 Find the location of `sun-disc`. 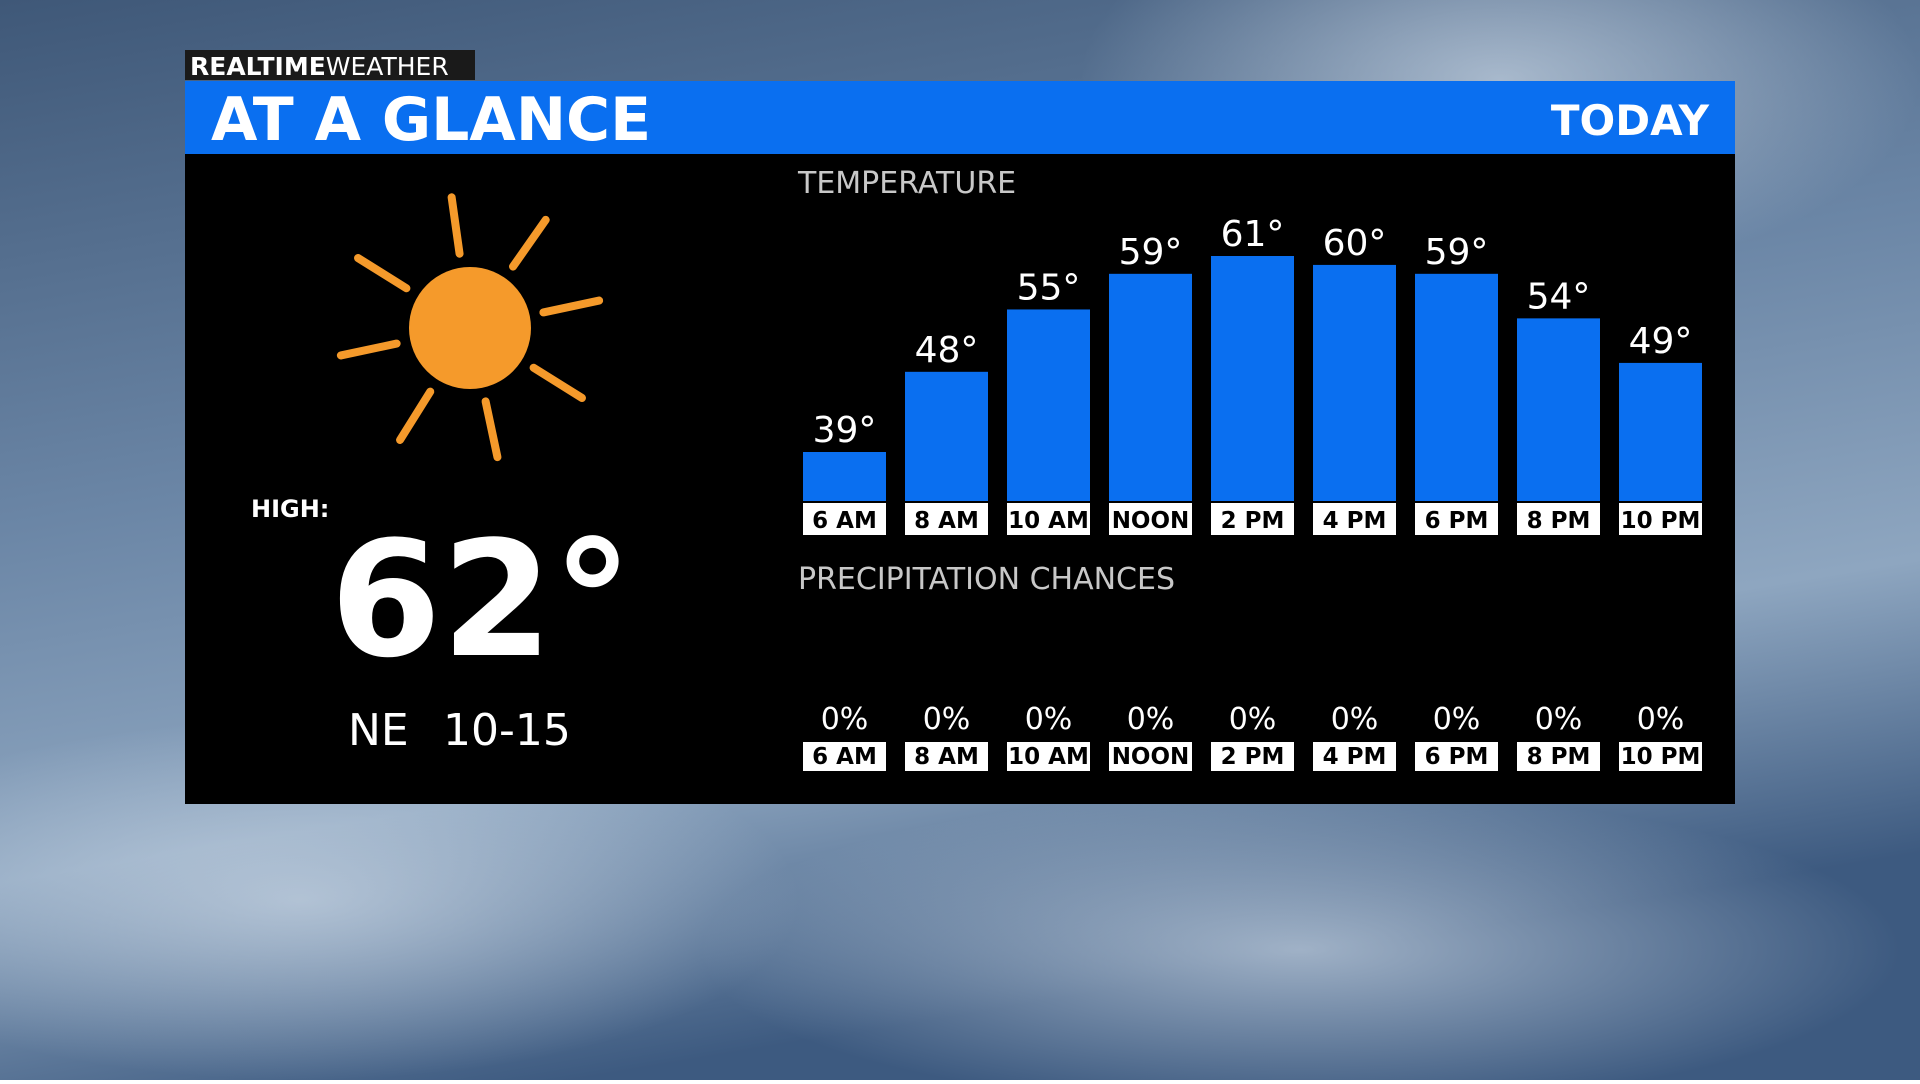

sun-disc is located at coordinates (470, 328).